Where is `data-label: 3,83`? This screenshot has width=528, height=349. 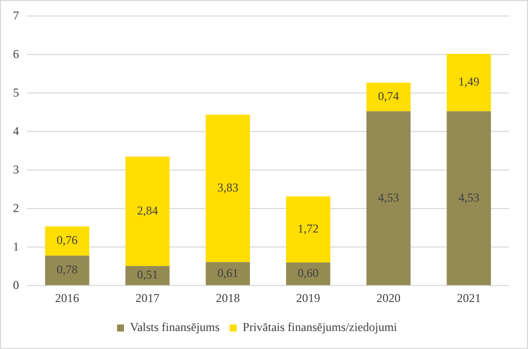 data-label: 3,83 is located at coordinates (227, 187).